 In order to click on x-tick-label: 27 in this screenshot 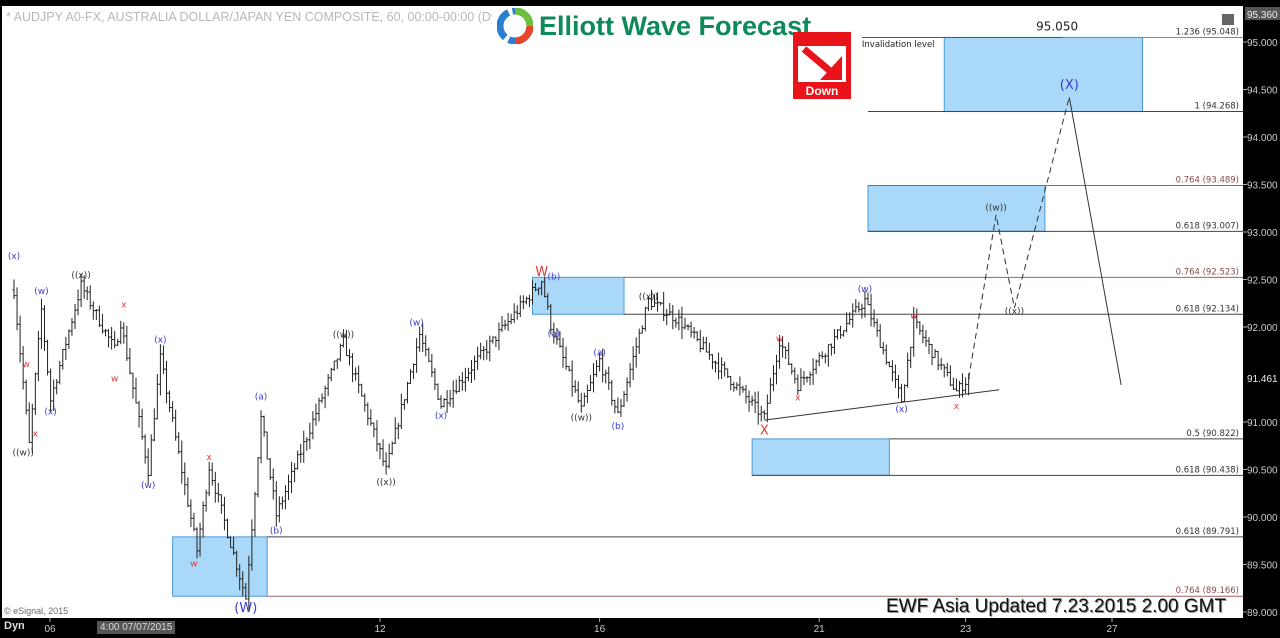, I will do `click(1112, 629)`.